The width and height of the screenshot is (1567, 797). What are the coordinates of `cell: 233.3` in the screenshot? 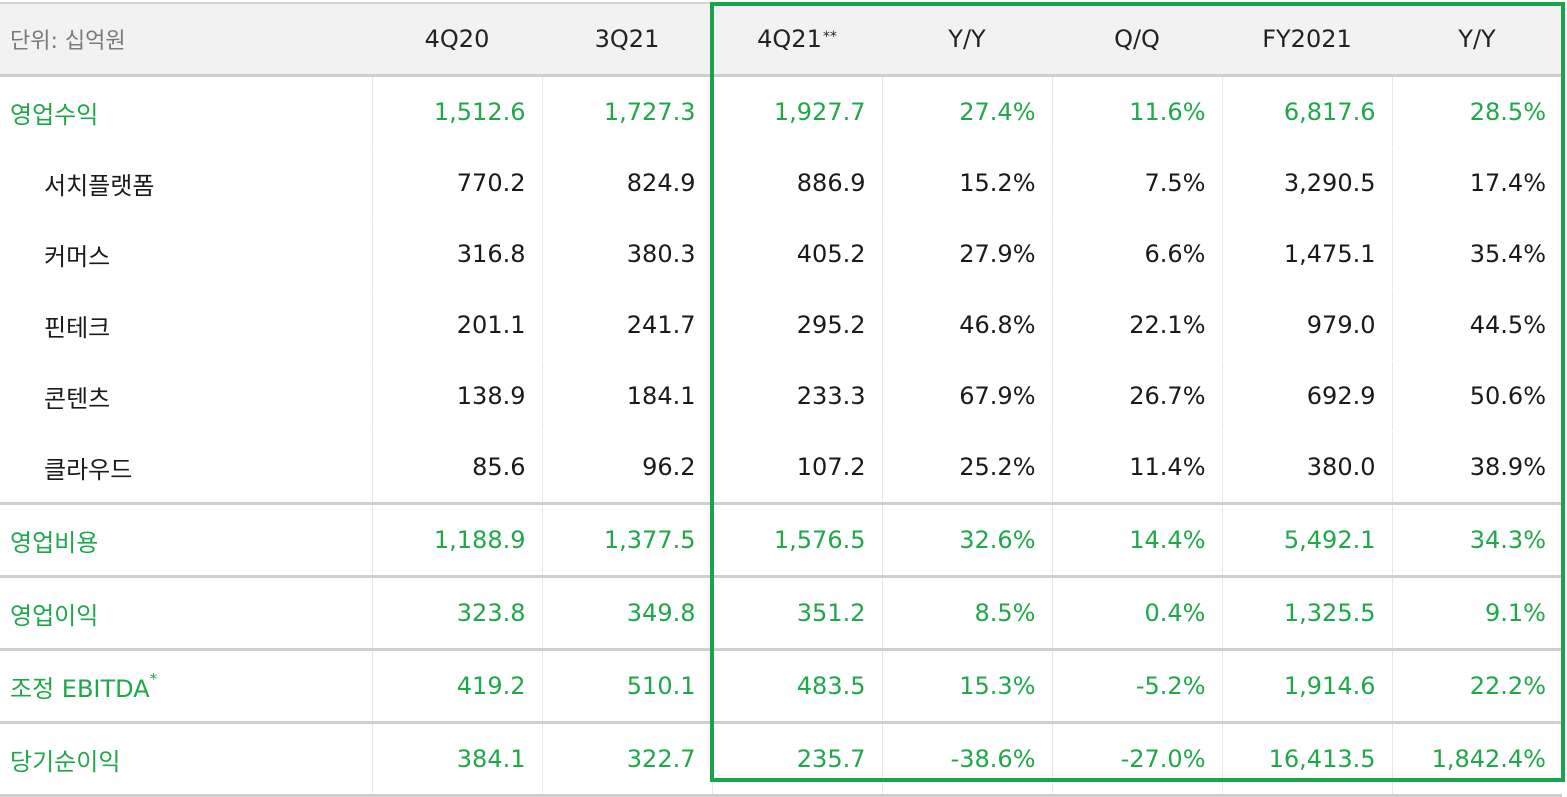 It's located at (796, 396).